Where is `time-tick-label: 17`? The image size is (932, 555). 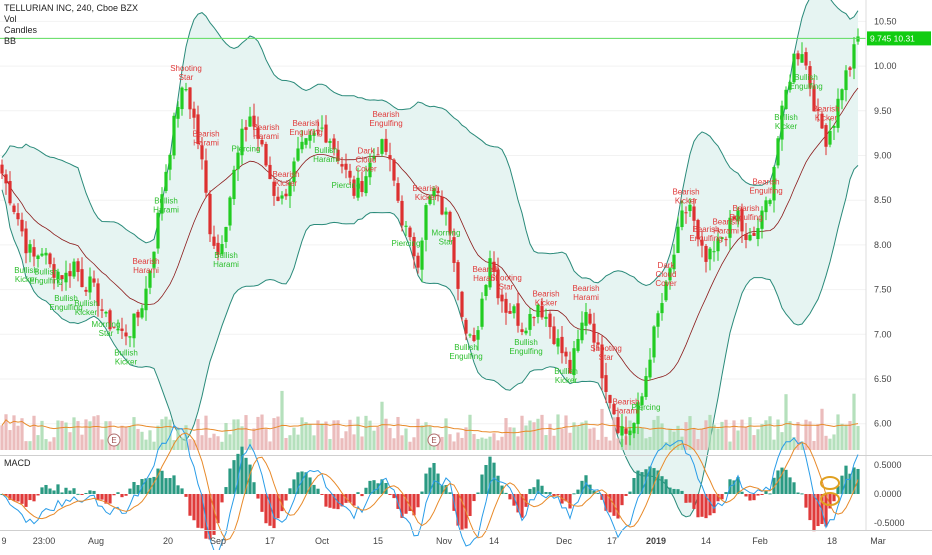
time-tick-label: 17 is located at coordinates (612, 541).